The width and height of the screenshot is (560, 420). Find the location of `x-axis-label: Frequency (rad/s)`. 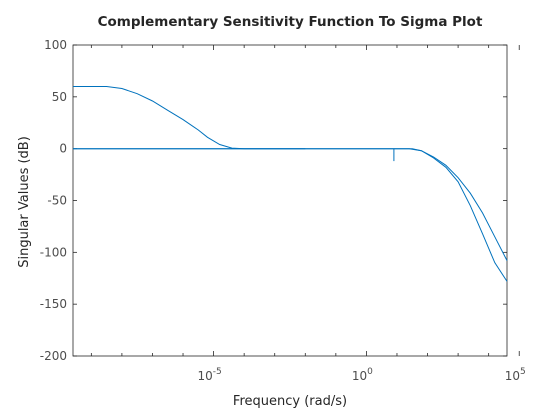

x-axis-label: Frequency (rad/s) is located at coordinates (290, 401).